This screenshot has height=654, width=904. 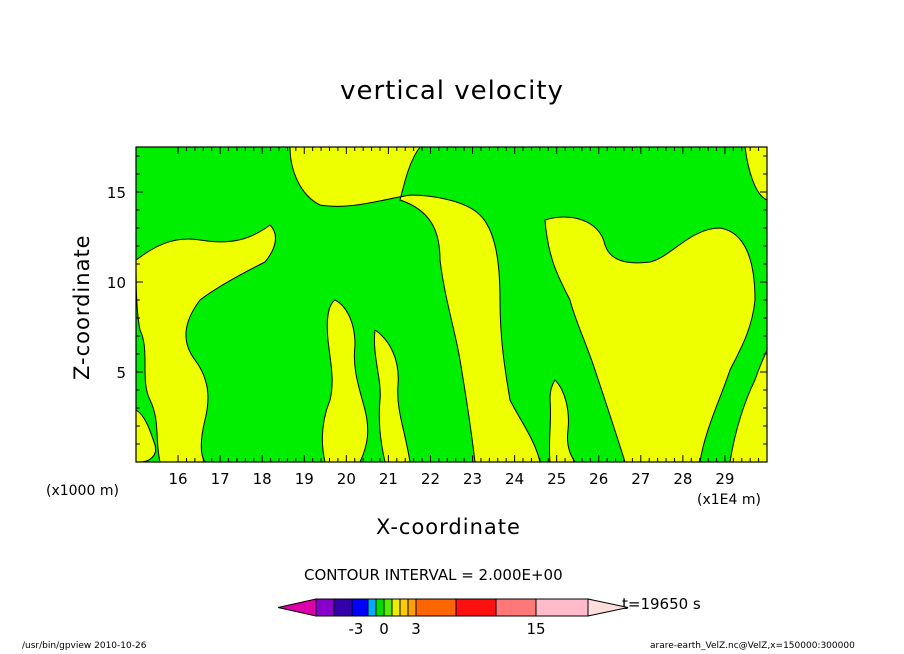 I want to click on footer-source: arare-earth_VelZ.nc@VelZ,x=150000:300000, so click(x=752, y=646).